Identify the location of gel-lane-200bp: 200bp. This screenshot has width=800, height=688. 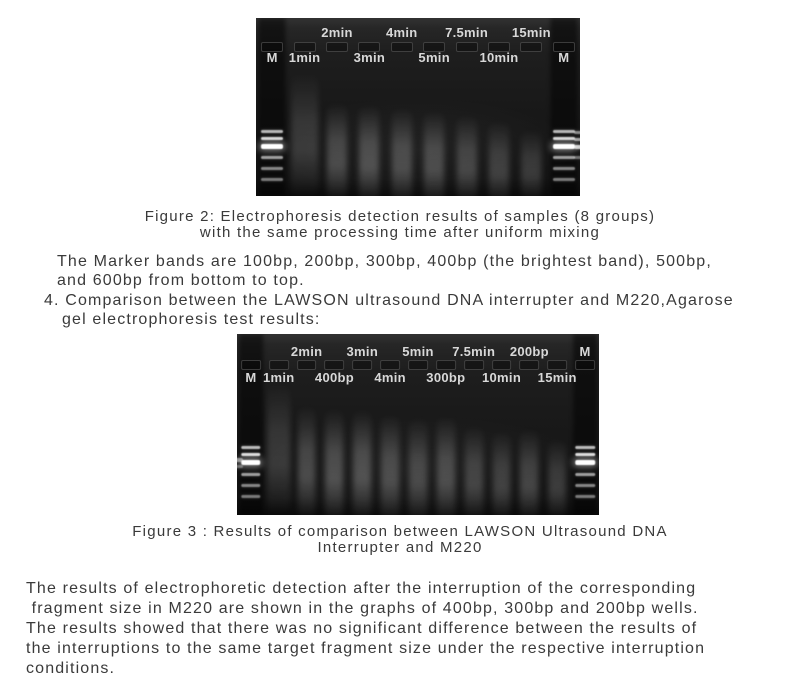
(529, 424).